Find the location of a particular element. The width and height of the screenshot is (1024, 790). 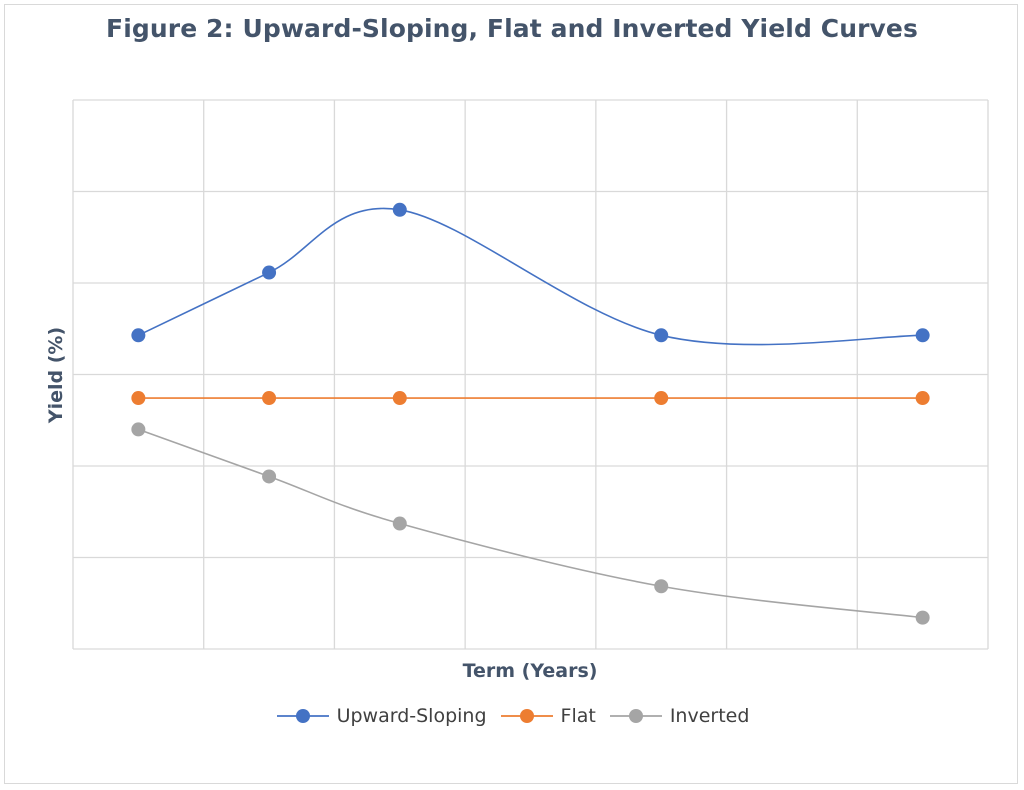

x-axis-label: Term (Years) is located at coordinates (530, 671).